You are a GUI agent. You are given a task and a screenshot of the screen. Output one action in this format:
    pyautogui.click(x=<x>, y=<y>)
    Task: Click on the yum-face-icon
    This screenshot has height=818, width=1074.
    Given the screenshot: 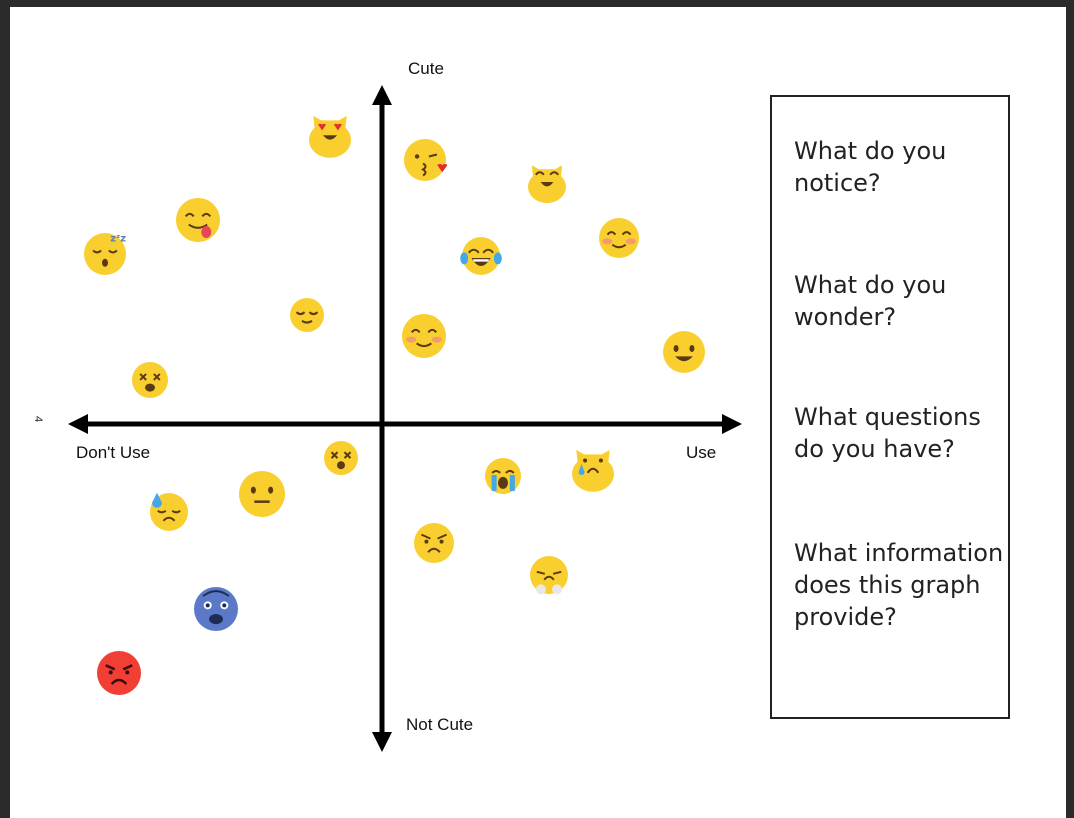 What is the action you would take?
    pyautogui.click(x=198, y=220)
    